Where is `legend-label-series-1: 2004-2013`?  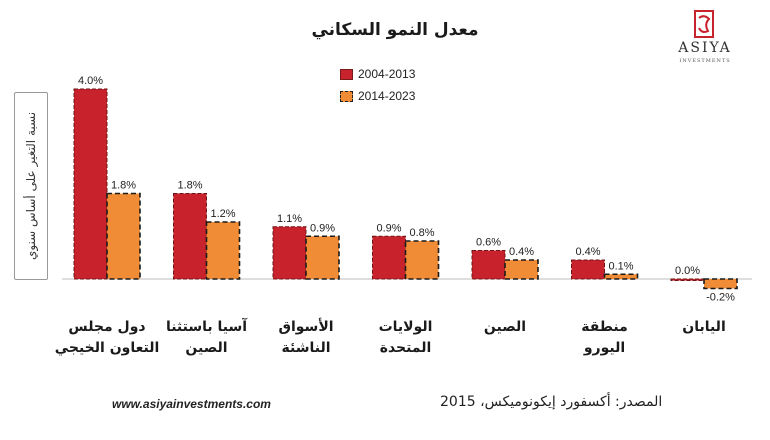
legend-label-series-1: 2004-2013 is located at coordinates (387, 74).